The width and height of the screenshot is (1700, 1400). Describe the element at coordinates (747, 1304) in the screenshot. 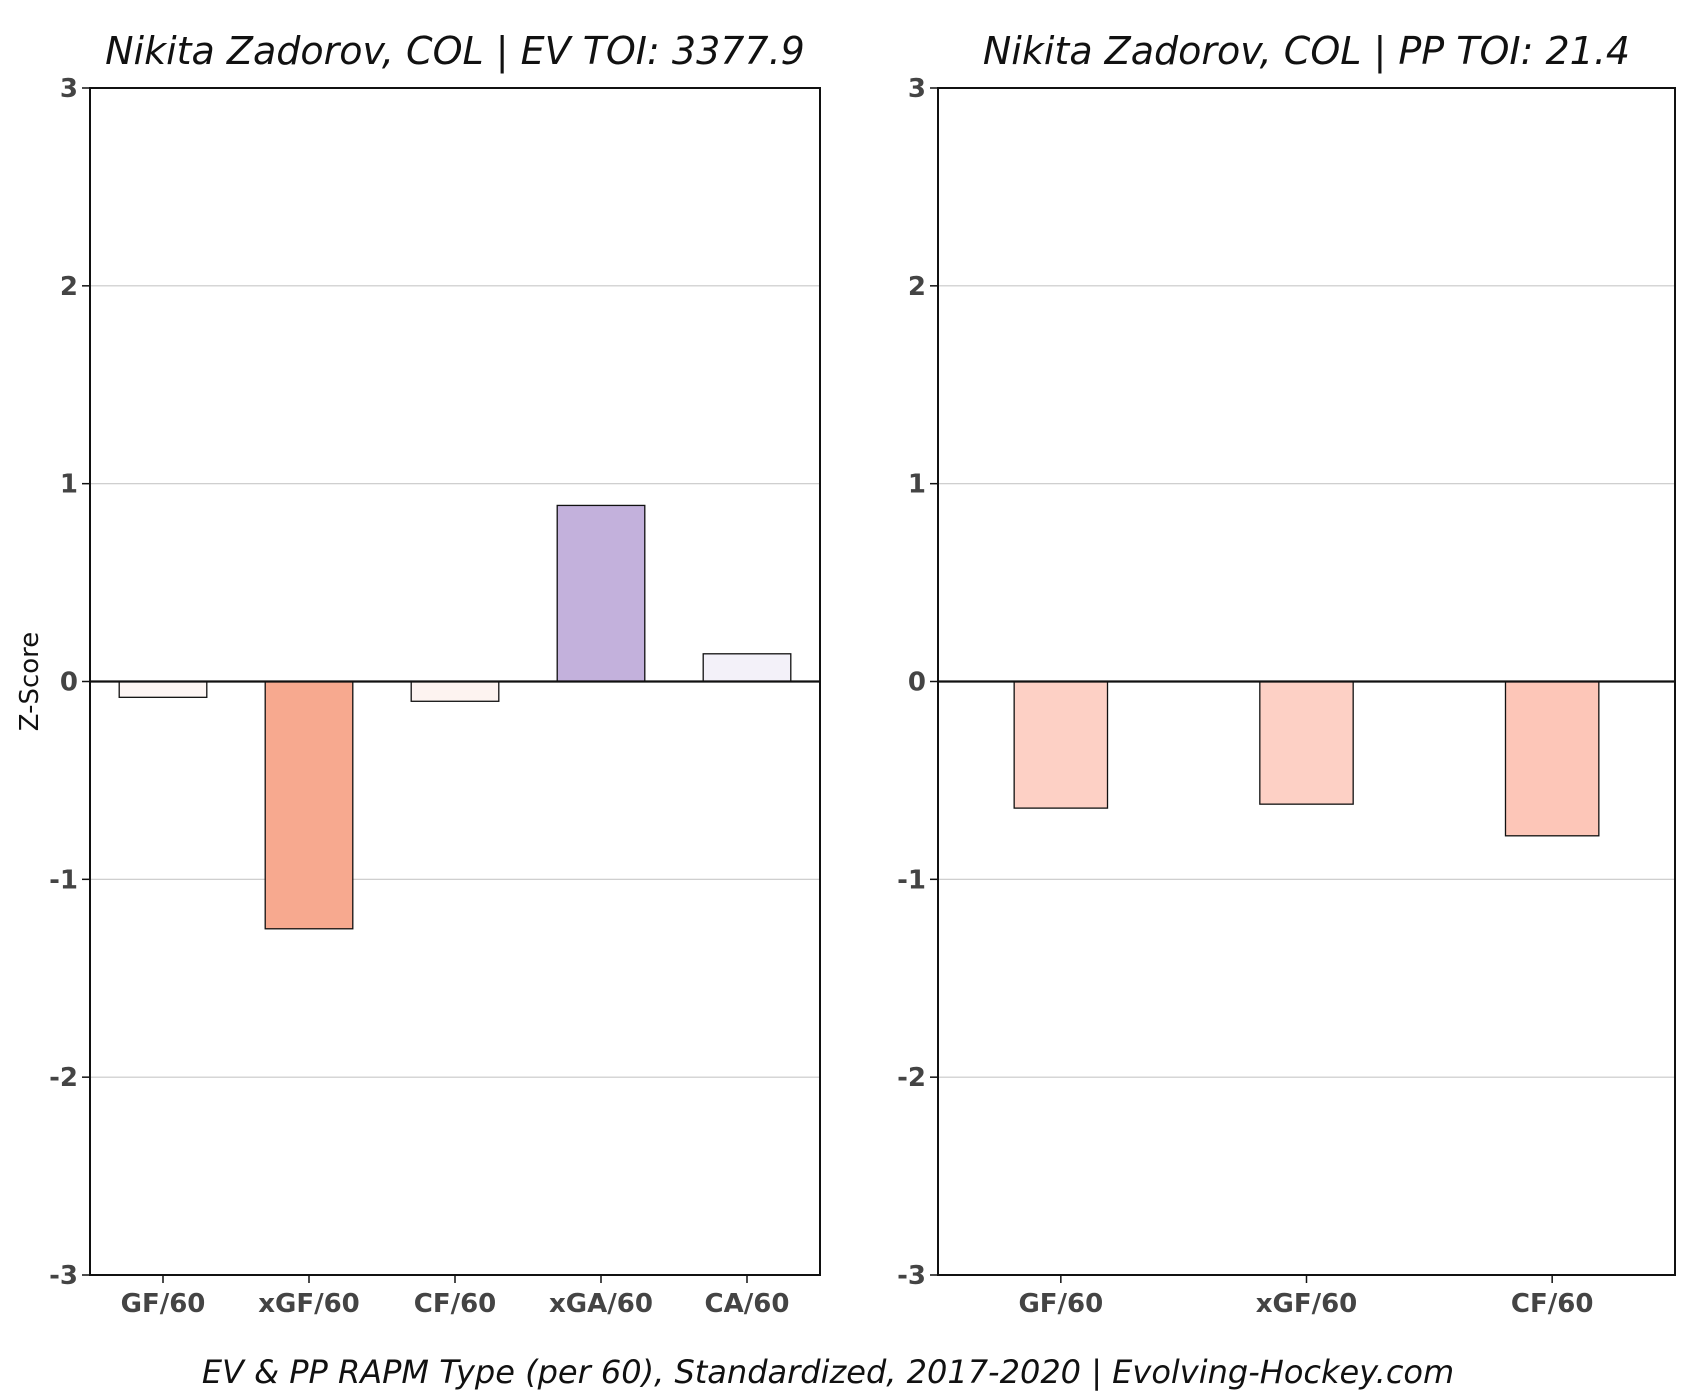

I see `ev-x-tick-label: CA/60` at that location.